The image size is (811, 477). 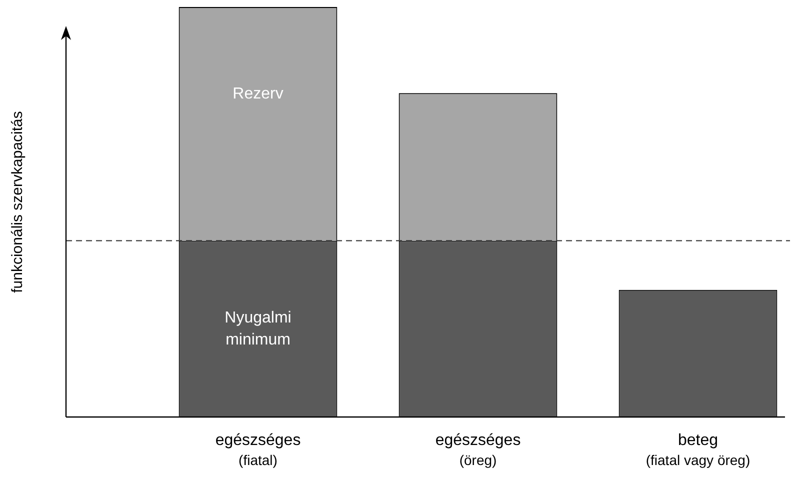 What do you see at coordinates (258, 450) in the screenshot?
I see `x-tick-label: egészséges (fiatal)` at bounding box center [258, 450].